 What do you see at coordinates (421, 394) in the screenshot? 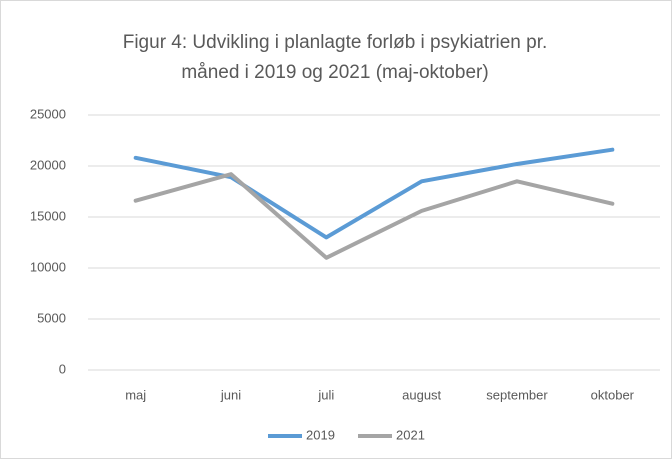
I see `x-tick-label: august` at bounding box center [421, 394].